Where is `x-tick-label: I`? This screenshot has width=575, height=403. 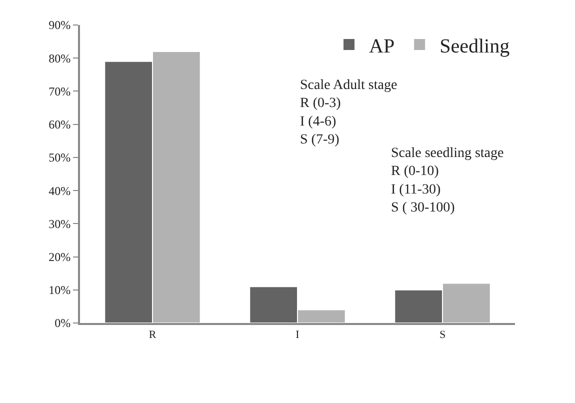 x-tick-label: I is located at coordinates (298, 335).